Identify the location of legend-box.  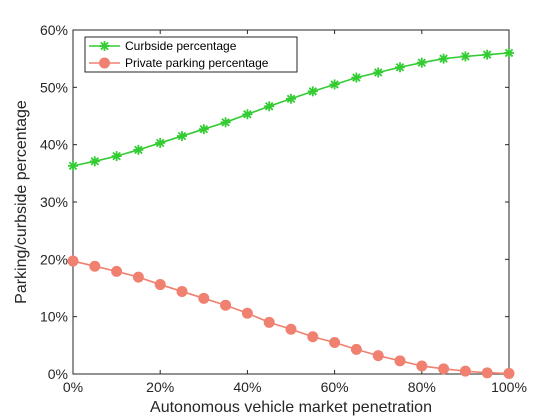
(191, 54).